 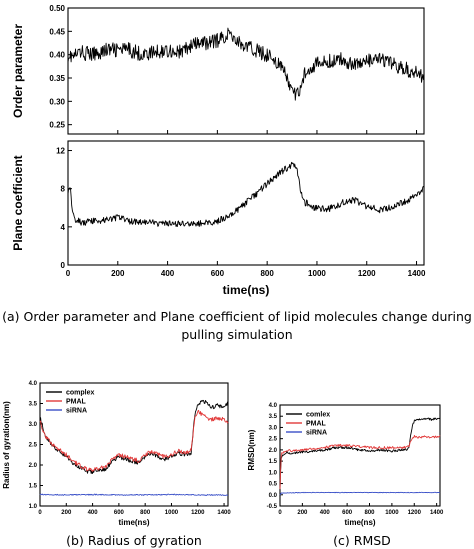 What do you see at coordinates (359, 522) in the screenshot?
I see `rmsd-xlabel: time(ns)` at bounding box center [359, 522].